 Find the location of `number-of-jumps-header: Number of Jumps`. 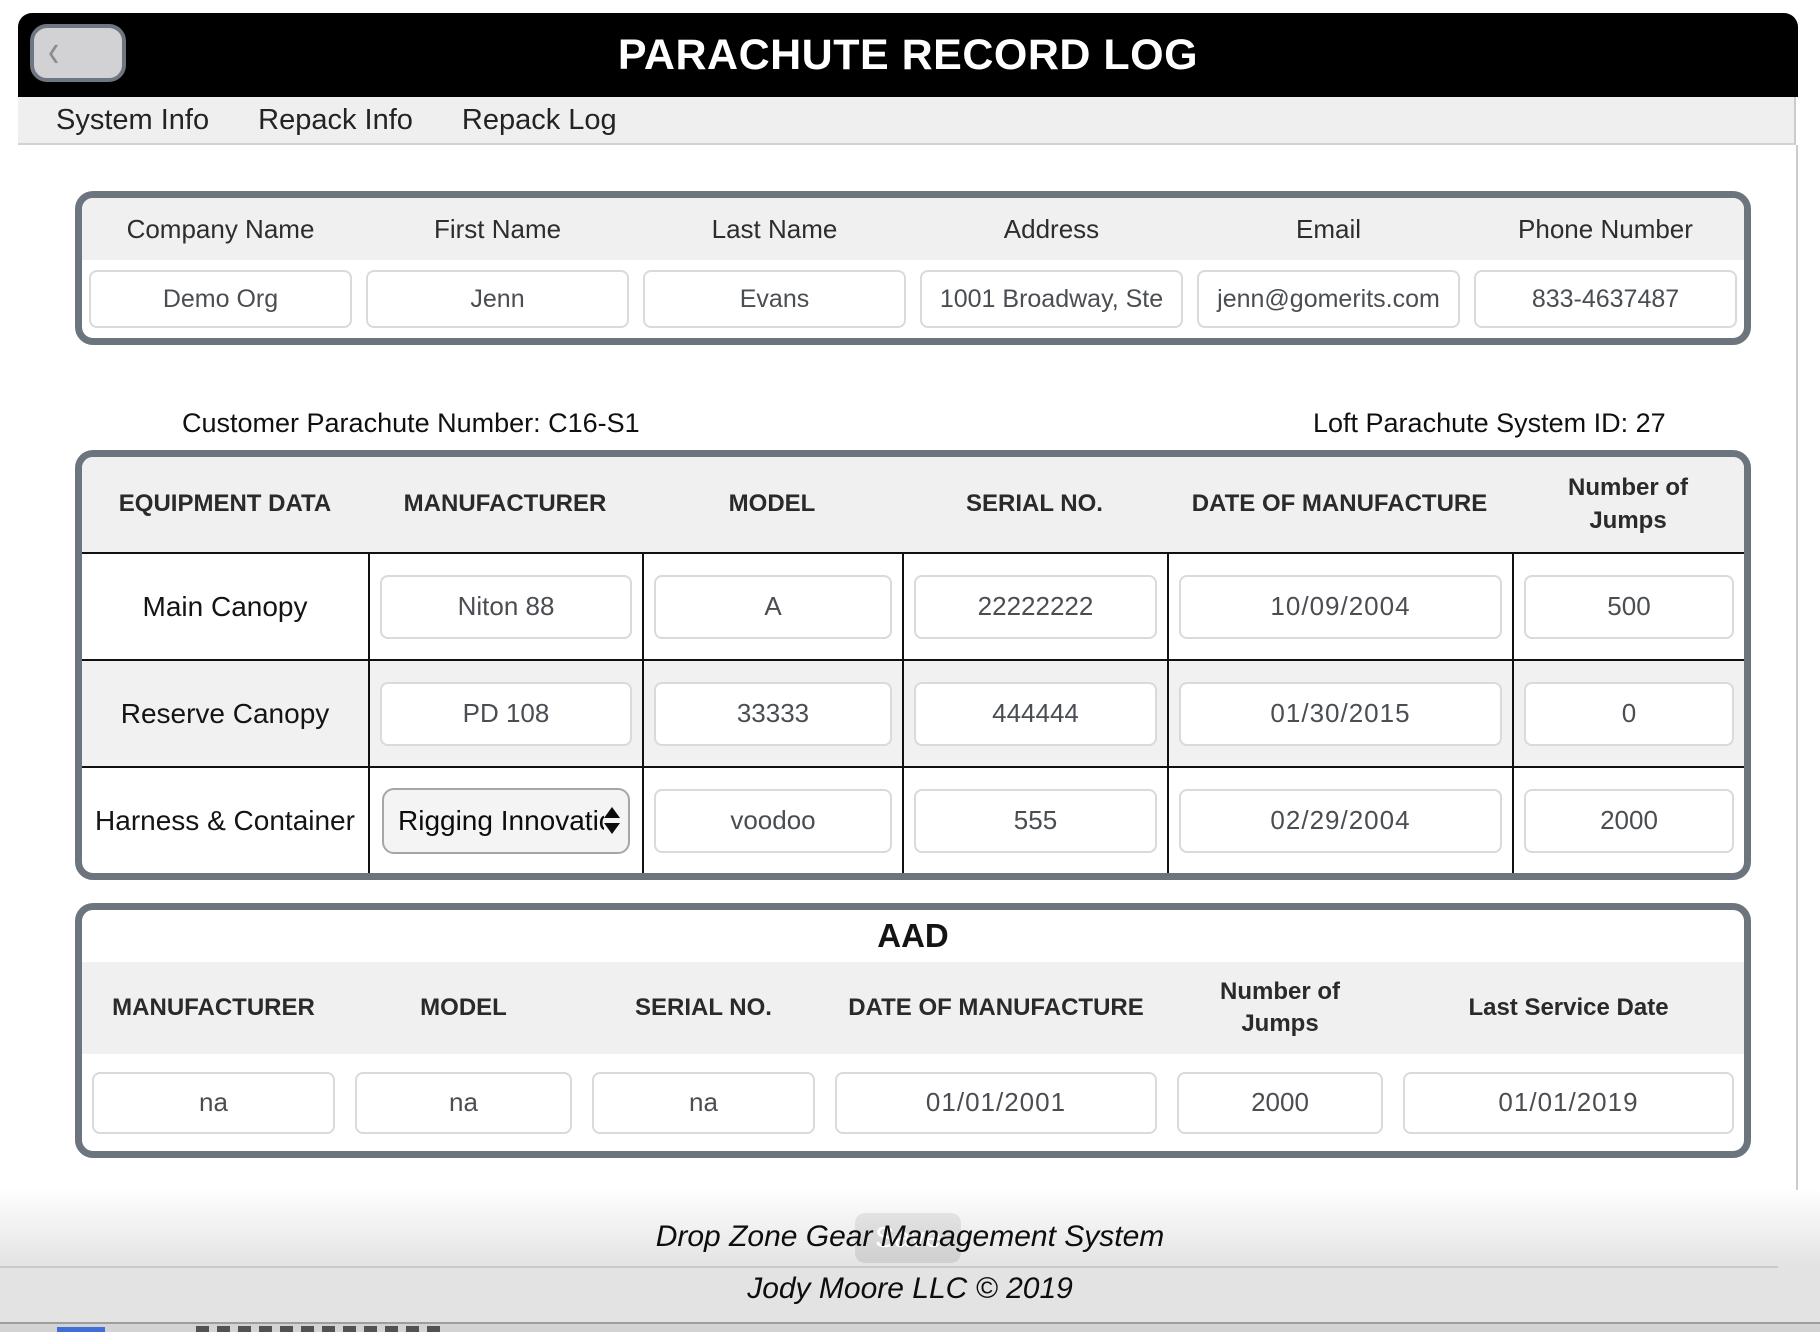

number-of-jumps-header: Number of Jumps is located at coordinates (1628, 504).